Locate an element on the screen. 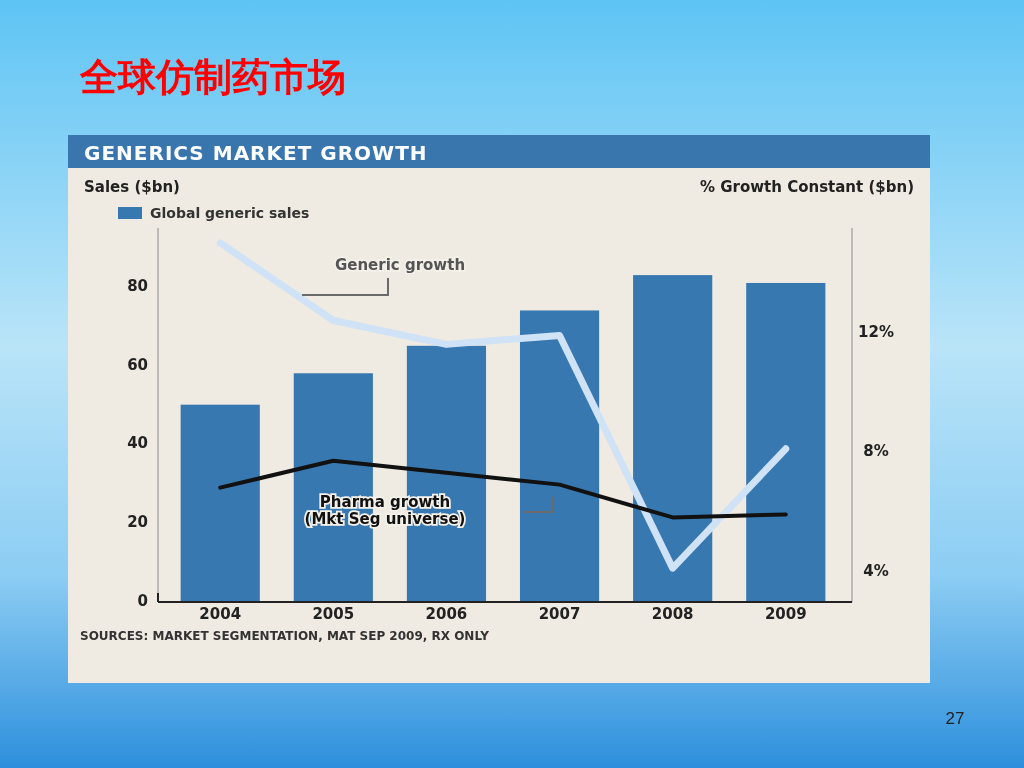 The image size is (1024, 768). y2-tick-label: 12% is located at coordinates (876, 331).